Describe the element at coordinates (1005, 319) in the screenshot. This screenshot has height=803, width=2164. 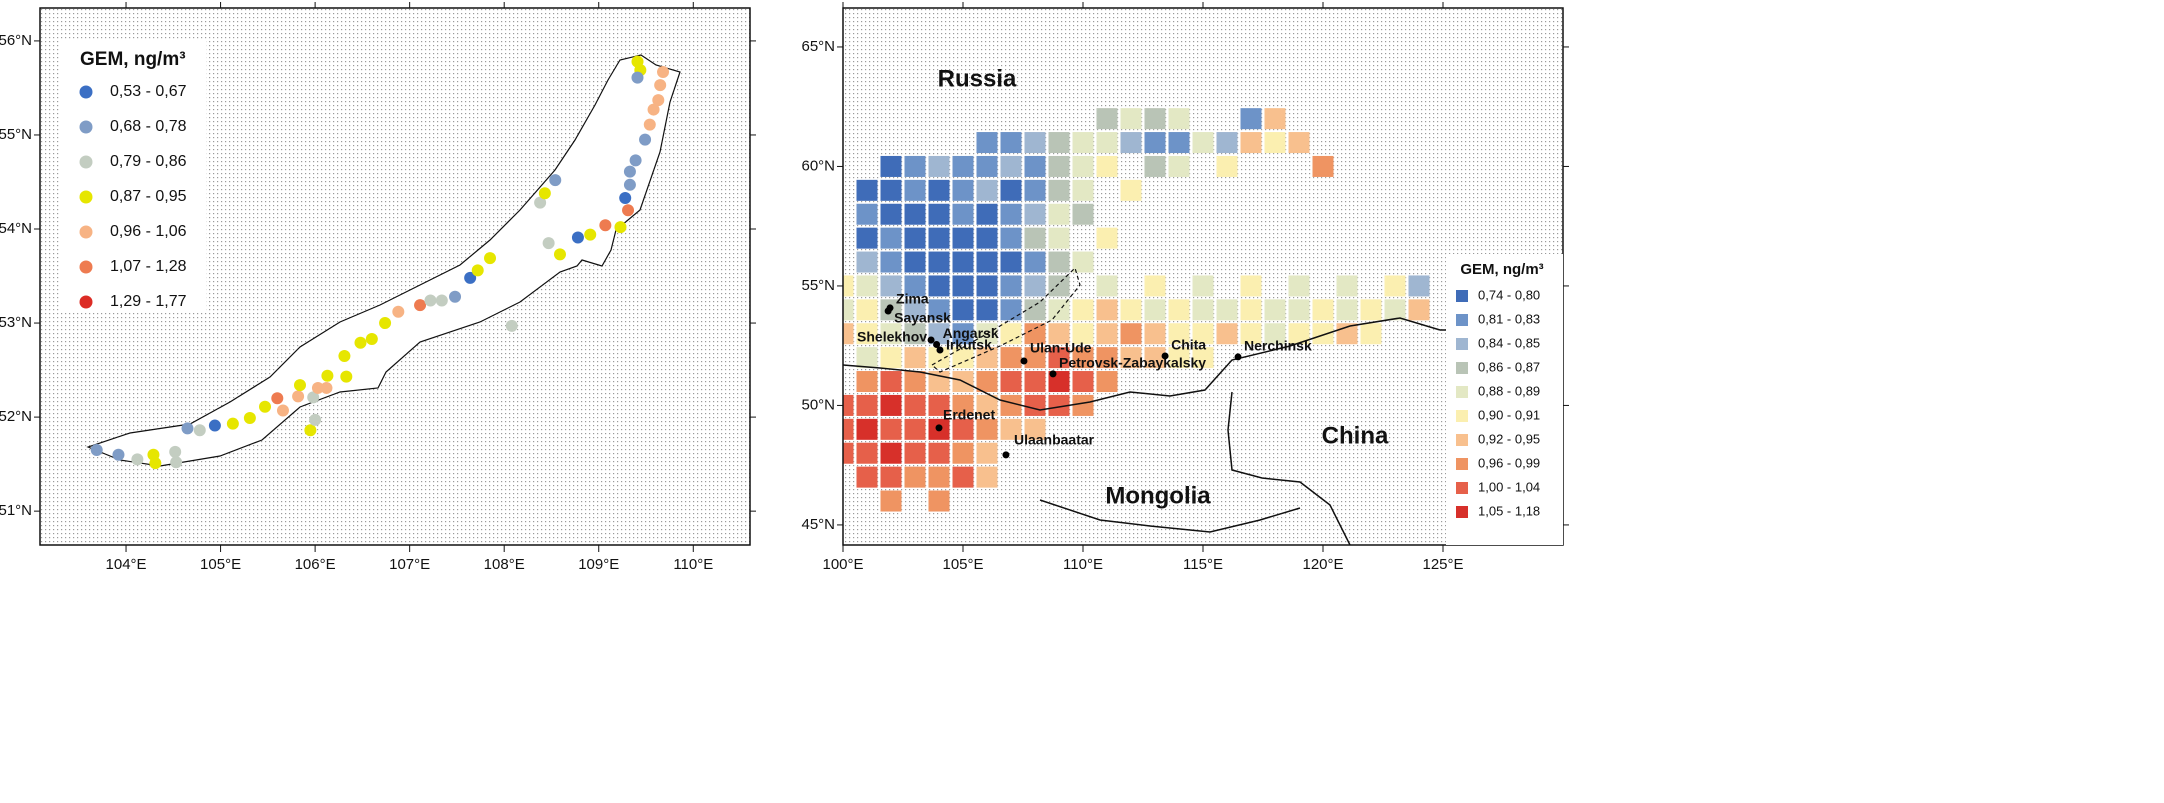
I see `lake-outline` at that location.